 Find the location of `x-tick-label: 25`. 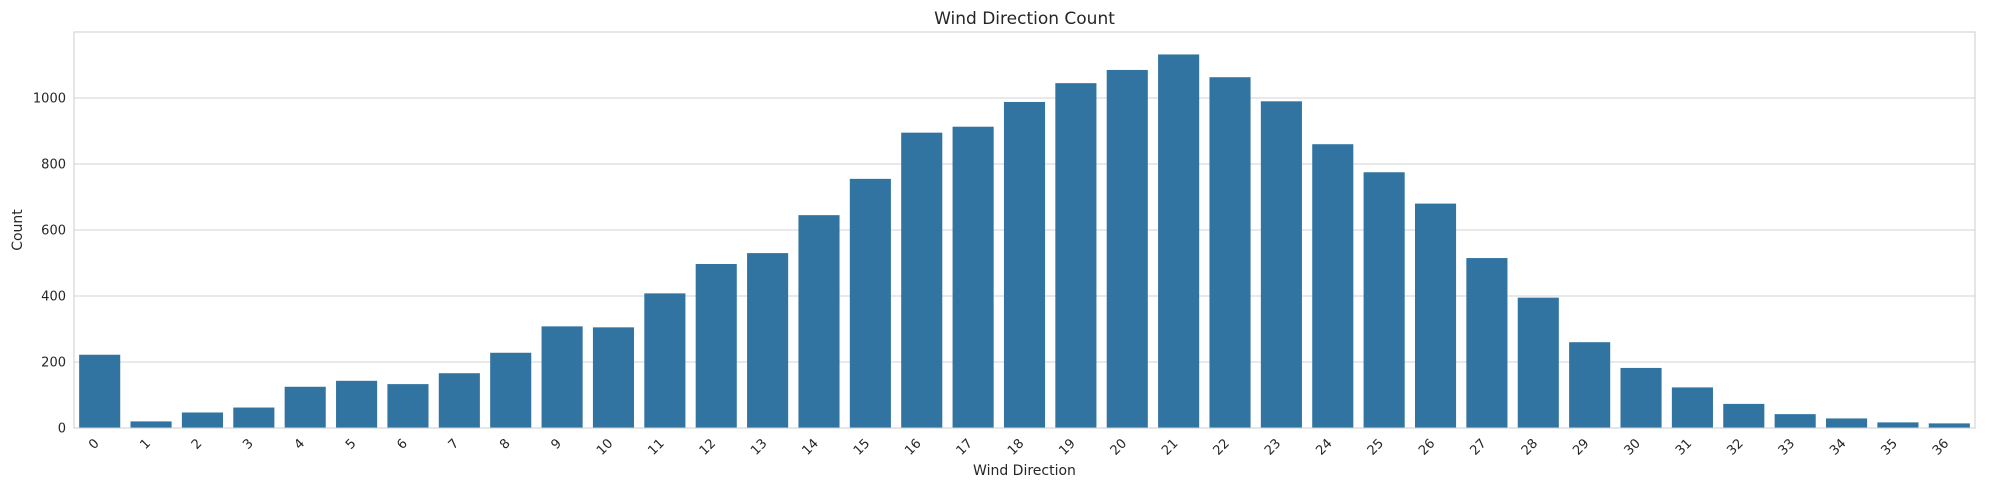

x-tick-label: 25 is located at coordinates (1376, 447).